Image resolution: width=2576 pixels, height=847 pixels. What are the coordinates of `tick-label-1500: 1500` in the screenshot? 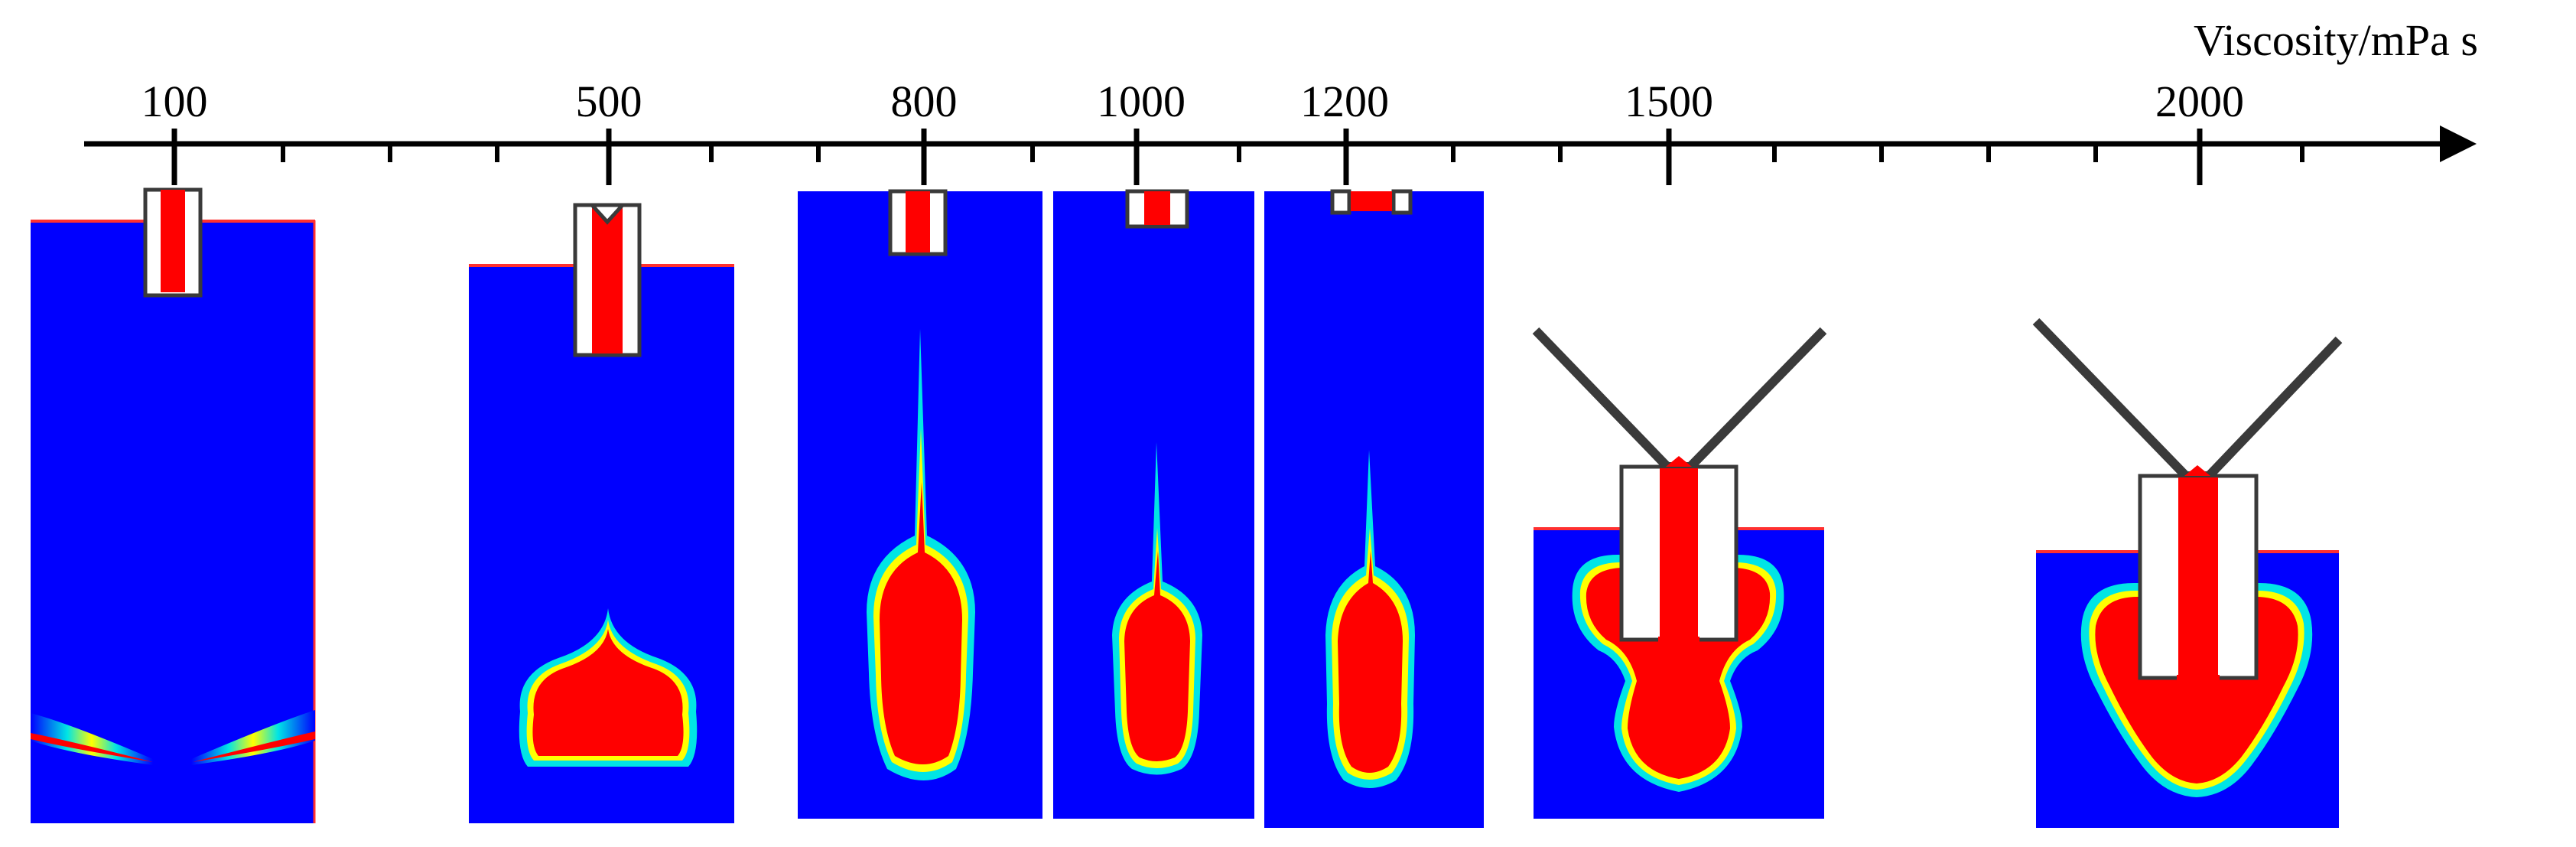 It's located at (1669, 101).